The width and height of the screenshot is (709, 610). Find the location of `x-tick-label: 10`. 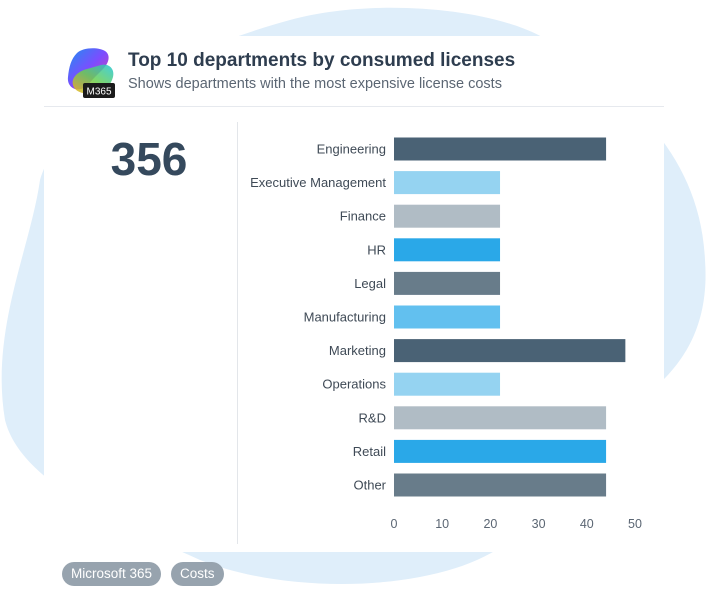

x-tick-label: 10 is located at coordinates (442, 524).